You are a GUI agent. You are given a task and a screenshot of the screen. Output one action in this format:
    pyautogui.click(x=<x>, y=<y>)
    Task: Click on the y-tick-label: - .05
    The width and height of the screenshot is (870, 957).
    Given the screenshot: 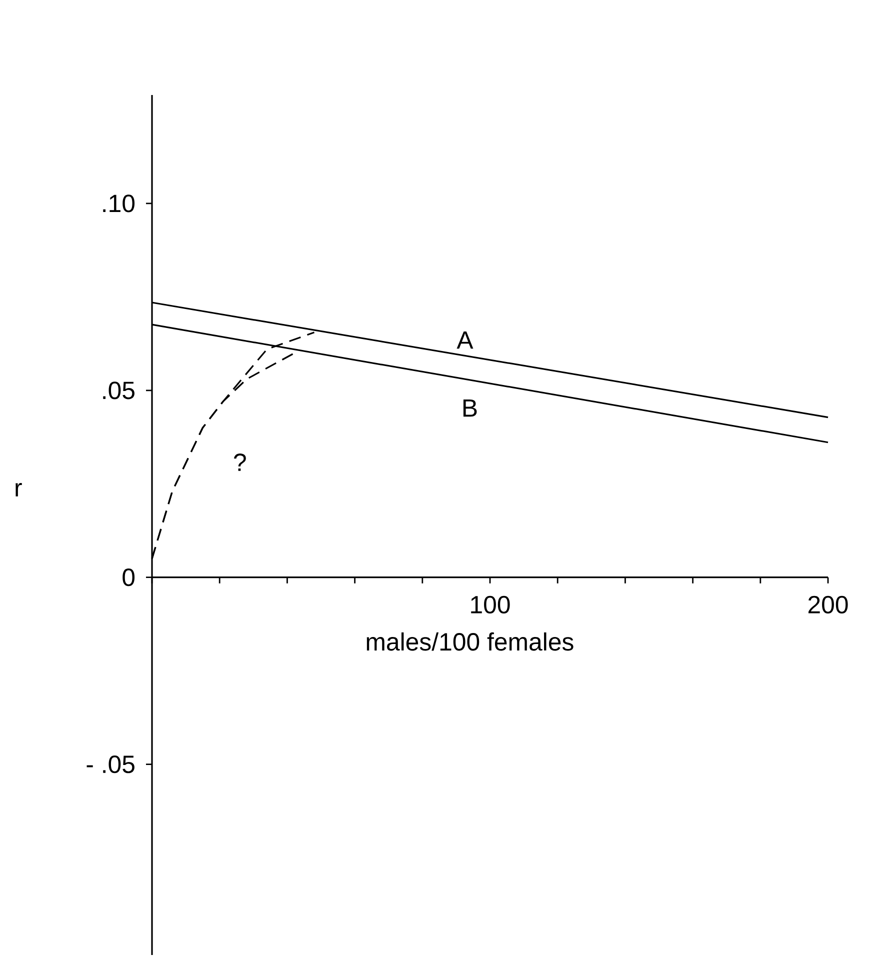 What is the action you would take?
    pyautogui.click(x=110, y=764)
    